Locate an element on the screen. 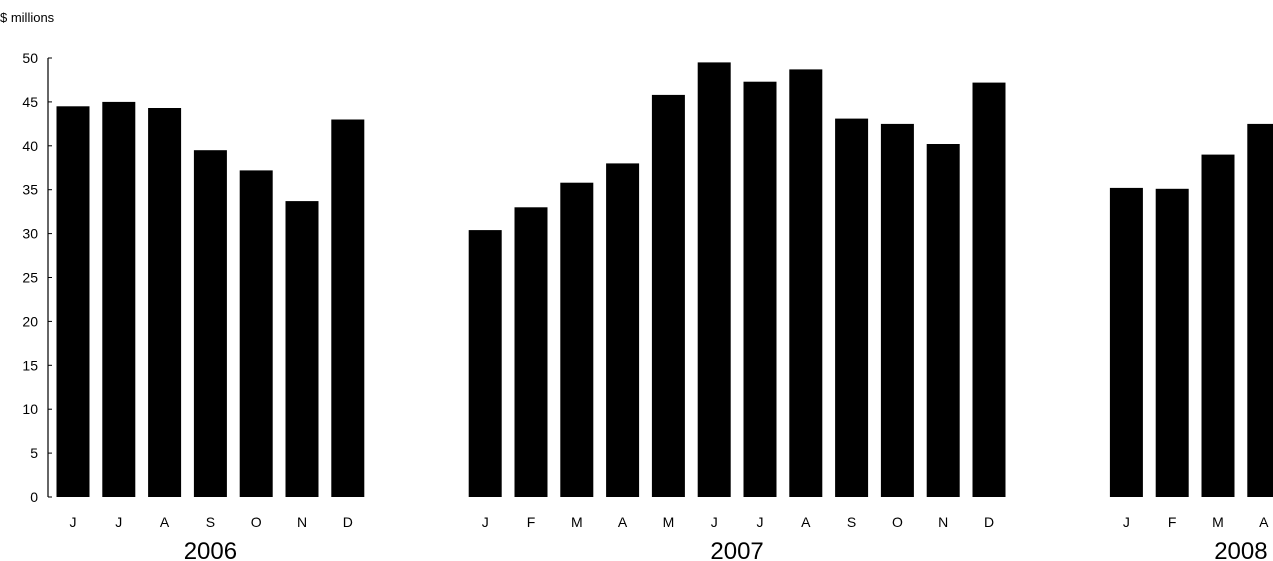 This screenshot has height=561, width=1273. x-axis-year-labels: 2006 2007 2008 is located at coordinates (726, 549).